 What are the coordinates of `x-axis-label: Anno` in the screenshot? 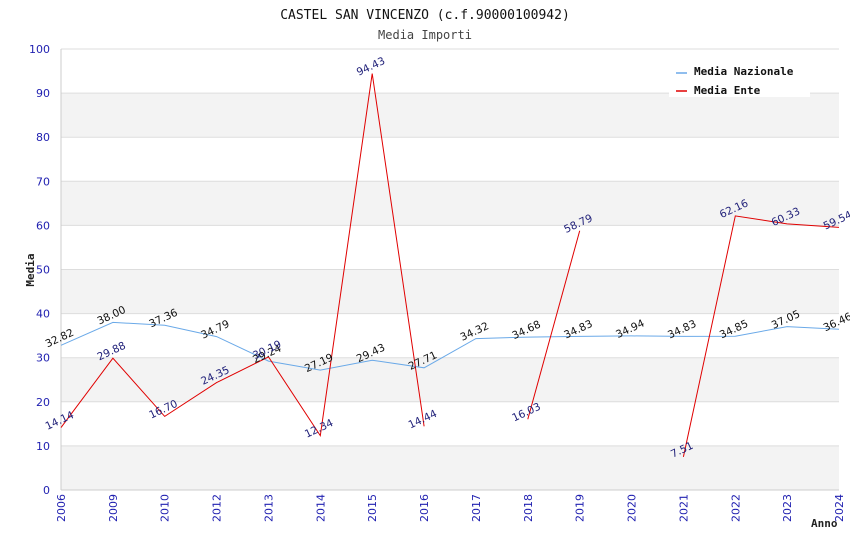 It's located at (824, 523).